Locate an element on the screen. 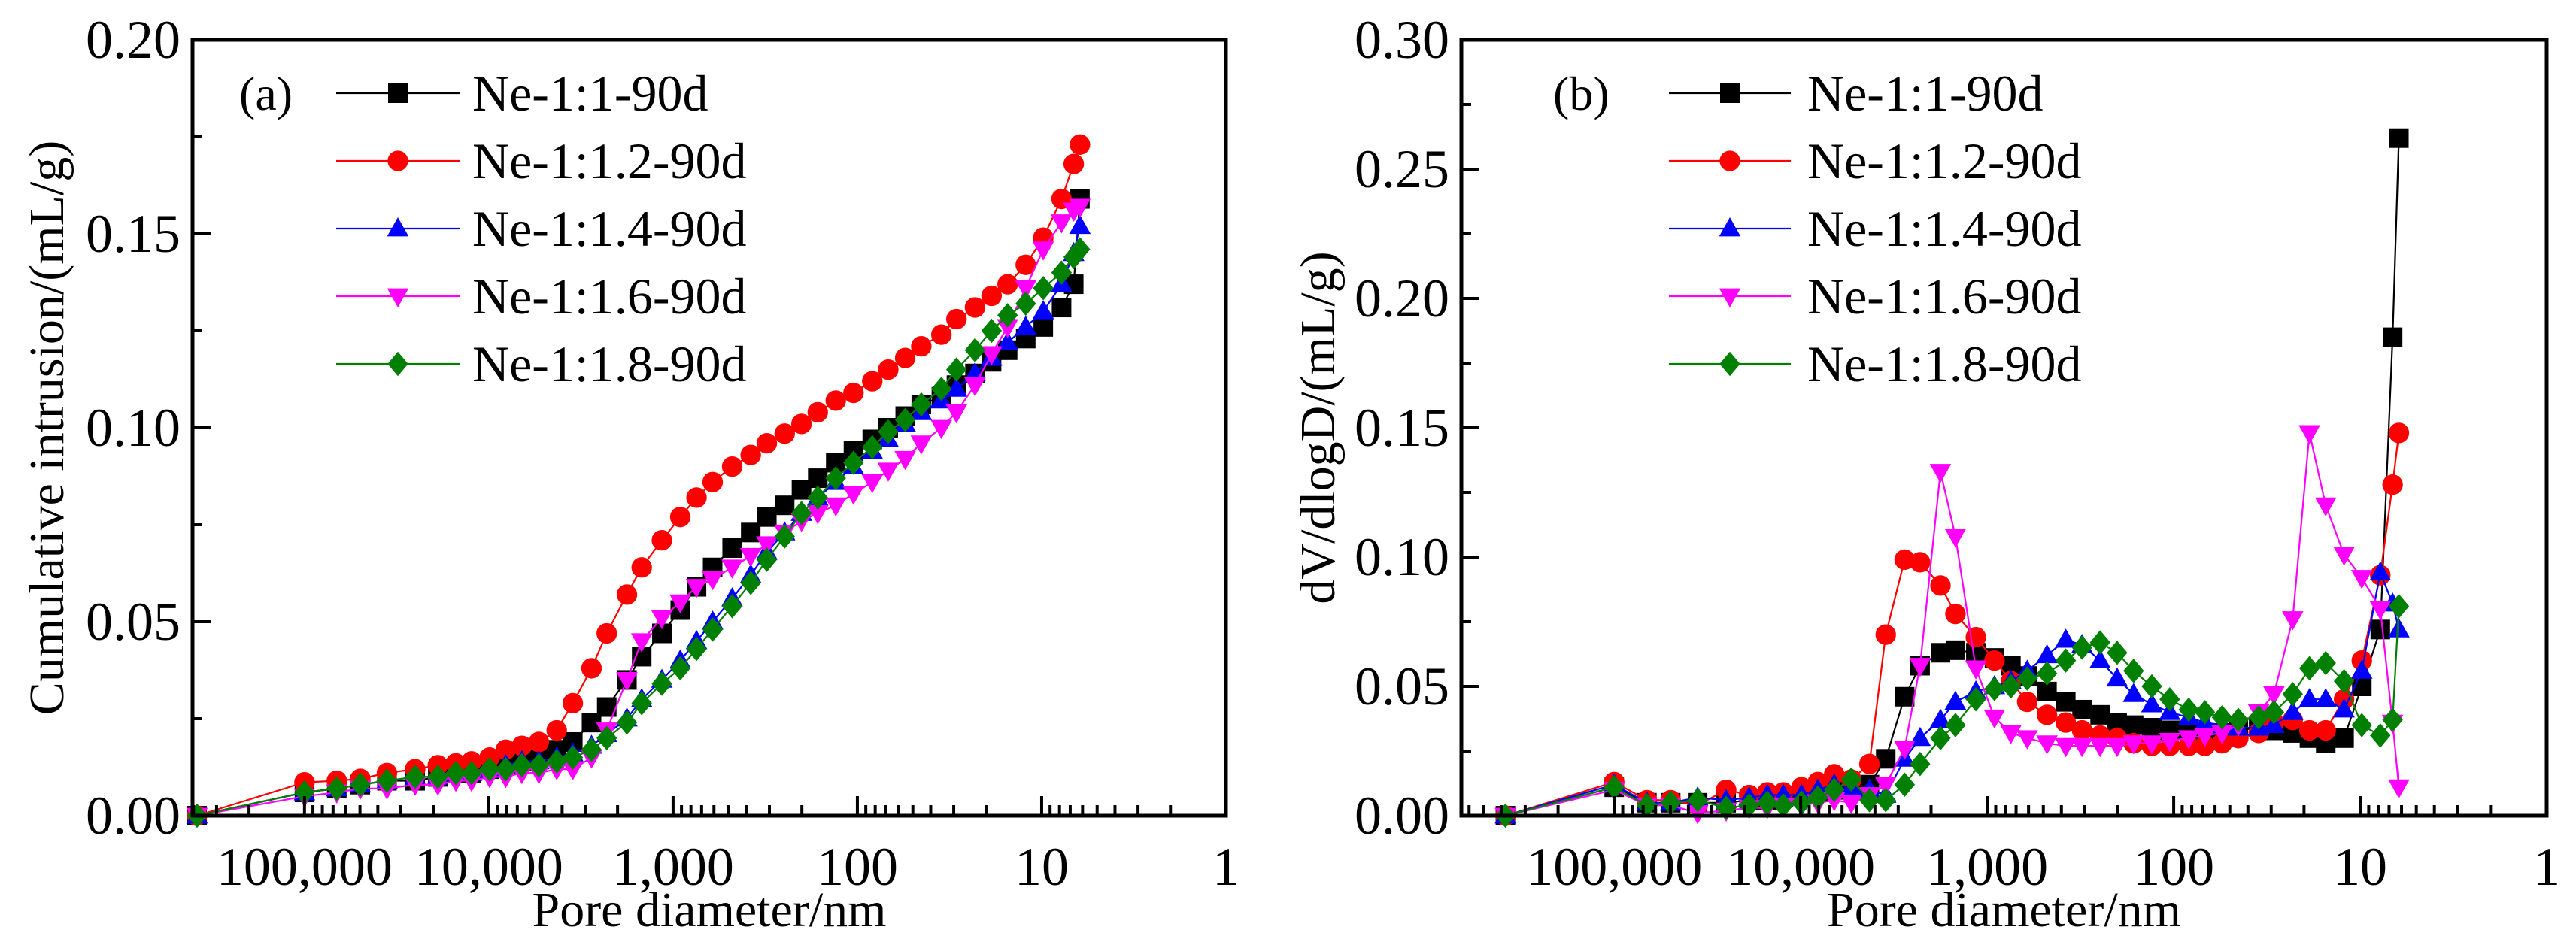  x-tick-label: 100,000 is located at coordinates (1614, 867).